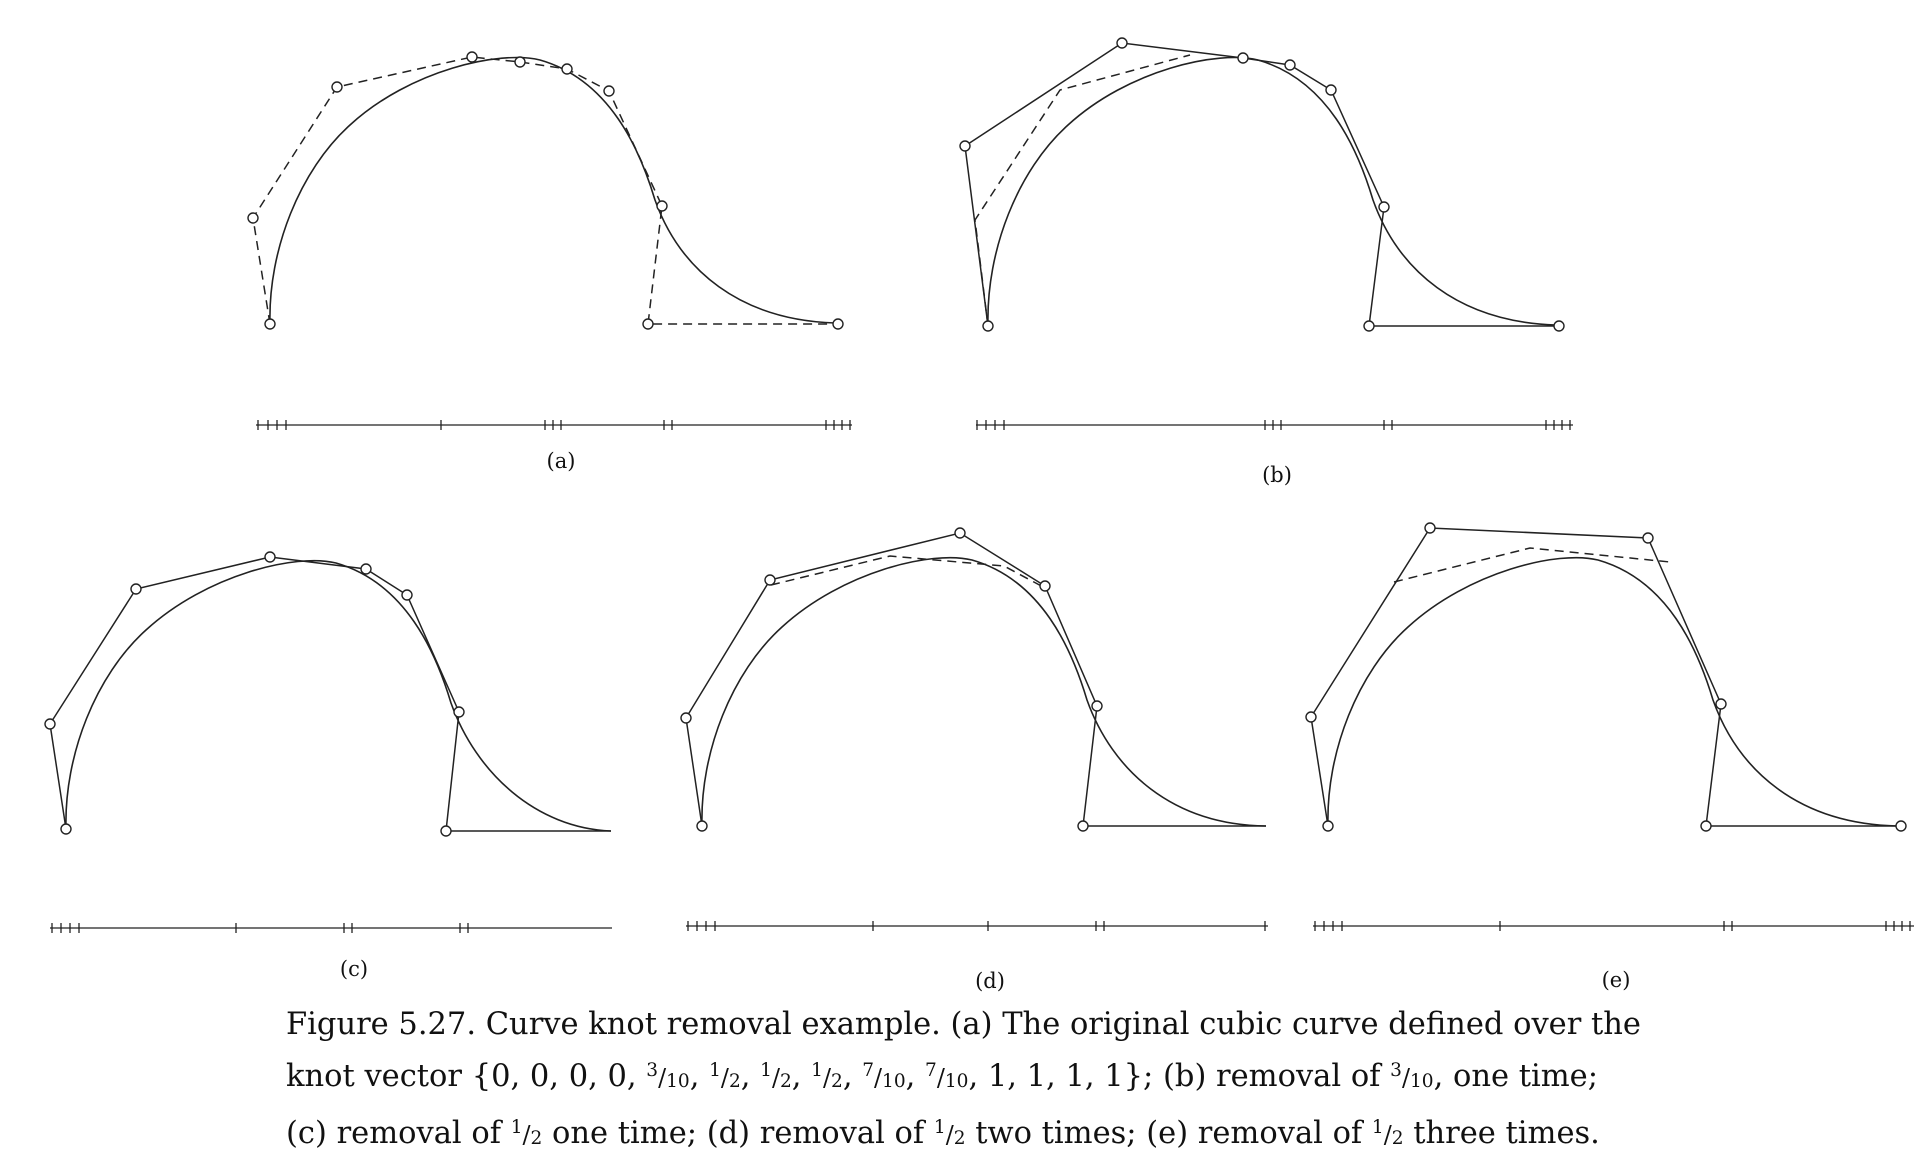  I want to click on panel-label-d: (d), so click(990, 981).